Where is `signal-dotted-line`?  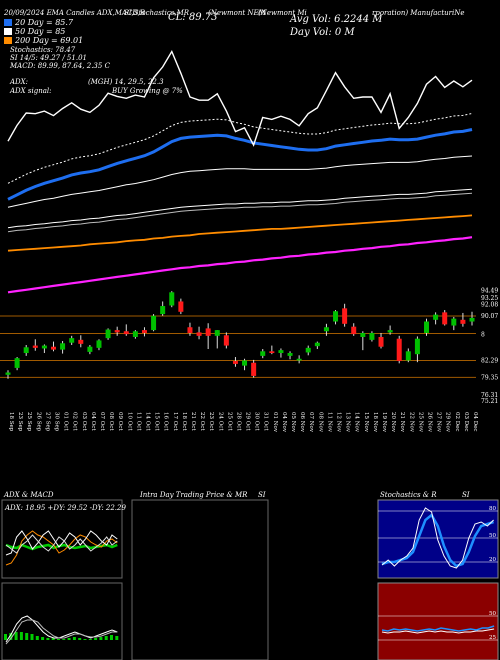
signal-dotted-line is located at coordinates (240, 148).